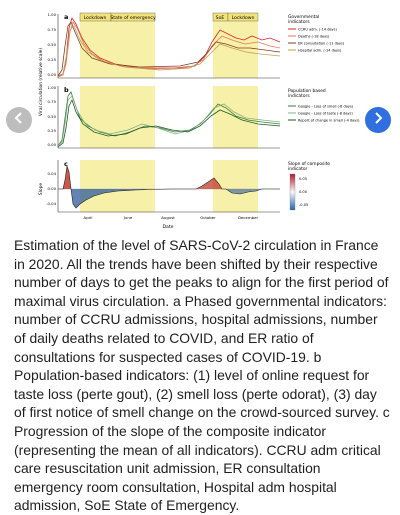 The height and width of the screenshot is (515, 400). I want to click on slope-line, so click(169, 187).